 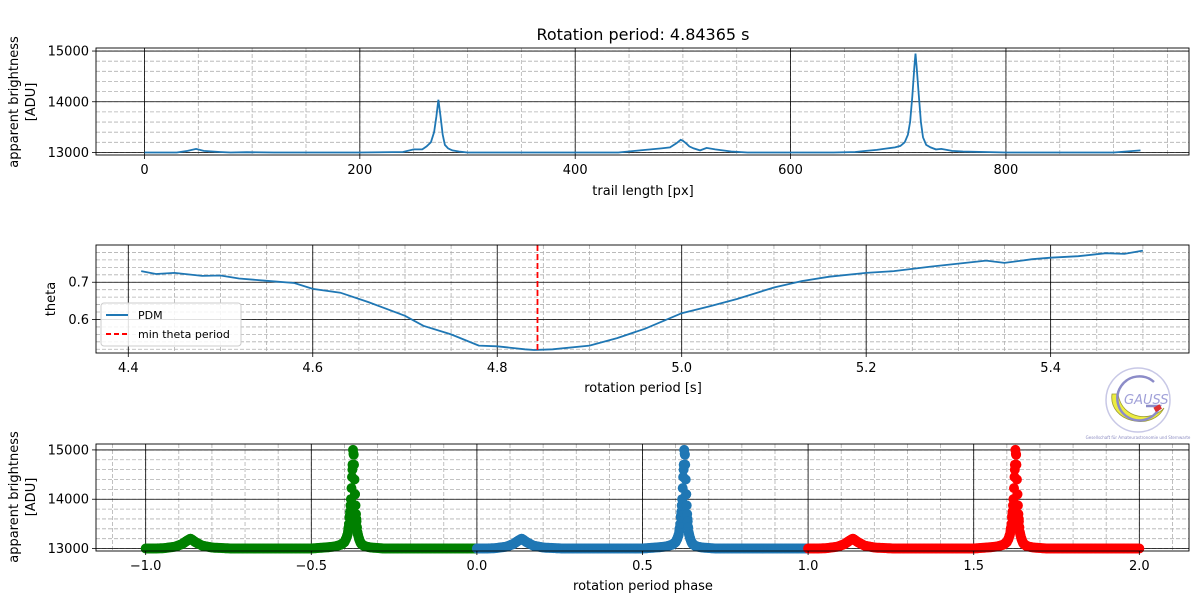 I want to click on x-tick-label: −1.0, so click(x=146, y=566).